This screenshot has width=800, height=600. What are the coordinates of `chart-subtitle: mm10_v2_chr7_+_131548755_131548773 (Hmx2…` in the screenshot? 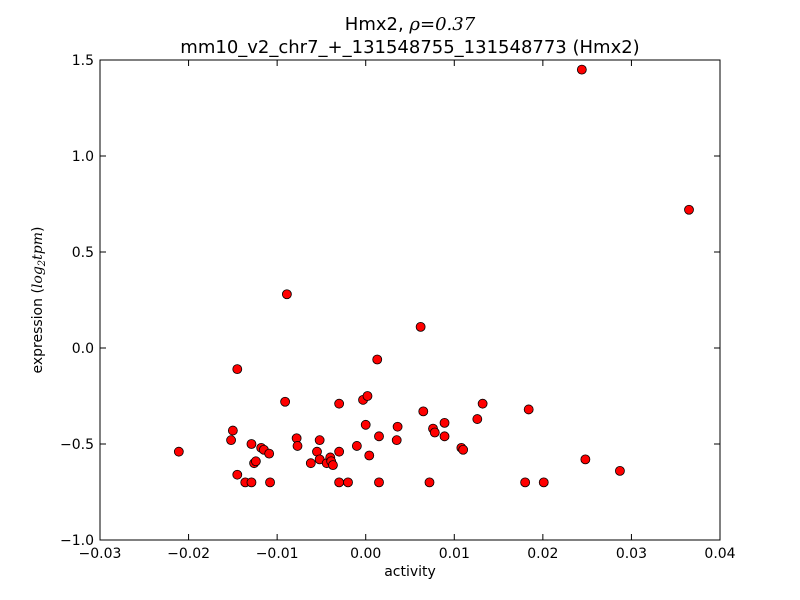 It's located at (409, 47).